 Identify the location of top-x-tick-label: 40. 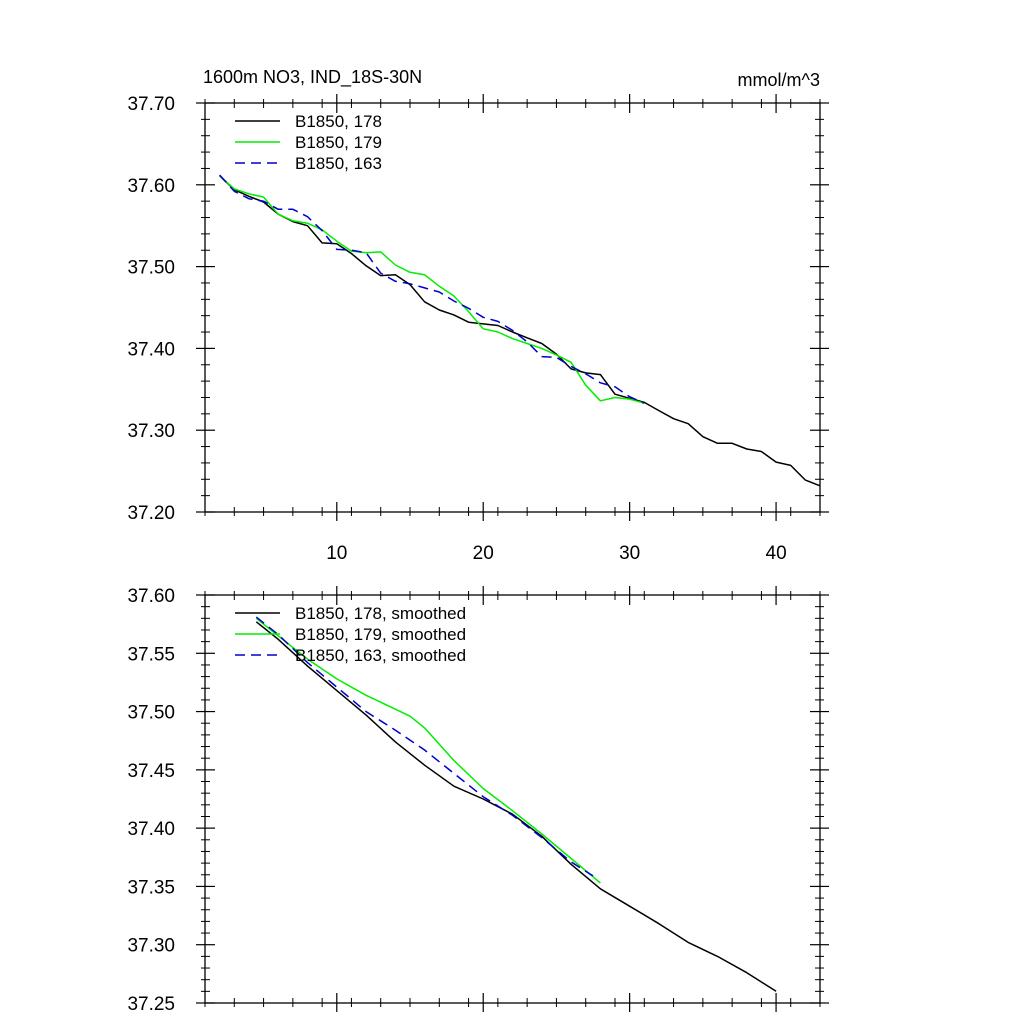
(776, 553).